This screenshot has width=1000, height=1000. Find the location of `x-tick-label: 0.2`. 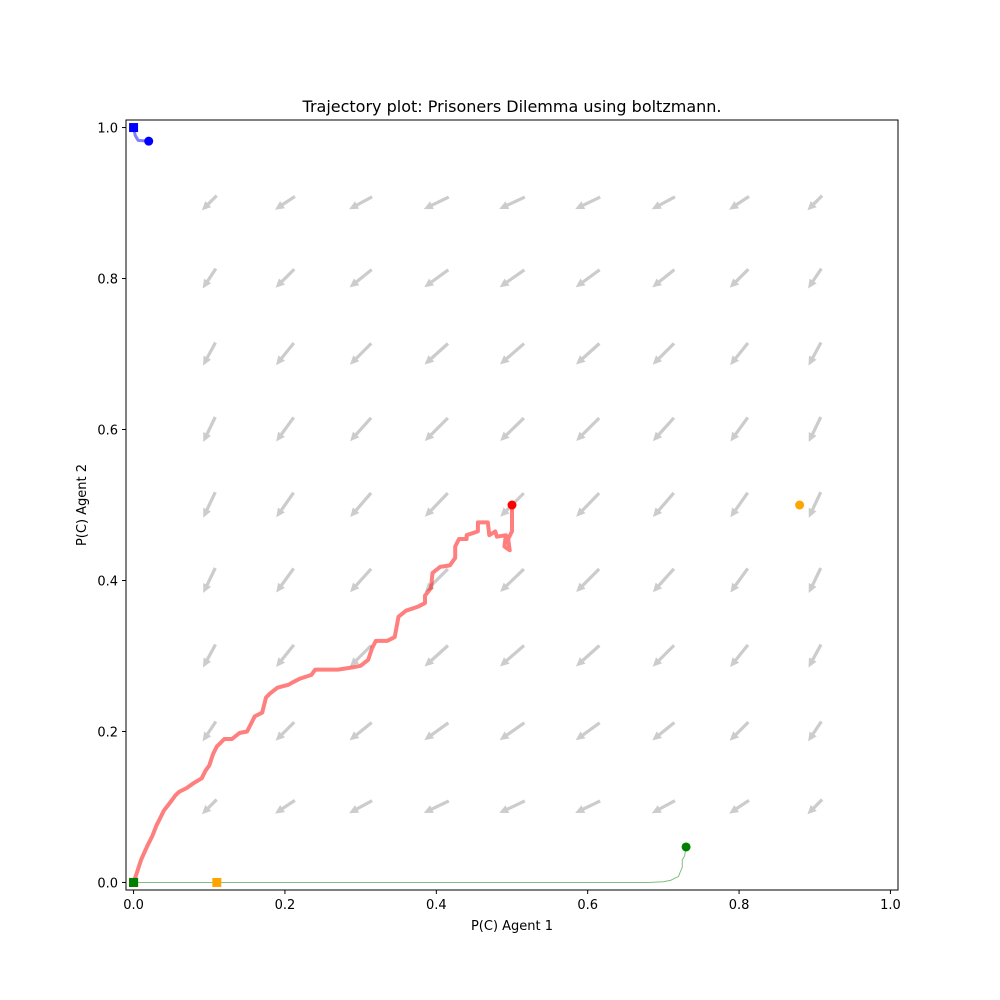

x-tick-label: 0.2 is located at coordinates (285, 905).